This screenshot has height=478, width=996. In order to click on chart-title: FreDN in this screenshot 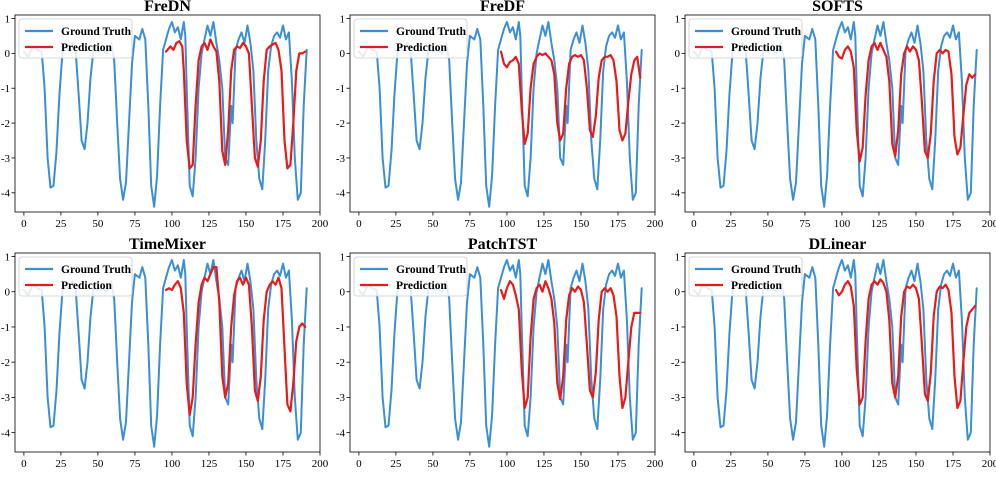, I will do `click(167, 7)`.